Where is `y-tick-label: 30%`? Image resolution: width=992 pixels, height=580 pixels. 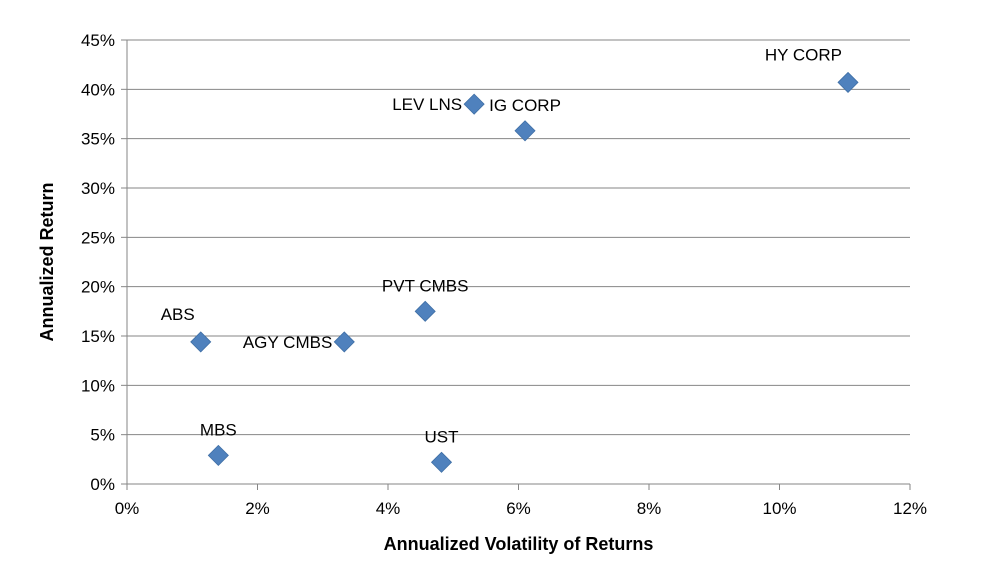 y-tick-label: 30% is located at coordinates (98, 188).